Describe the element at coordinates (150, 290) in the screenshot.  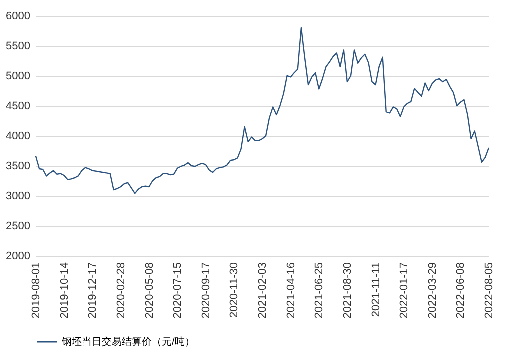
I see `x-tick-label: 2020-05-08` at that location.